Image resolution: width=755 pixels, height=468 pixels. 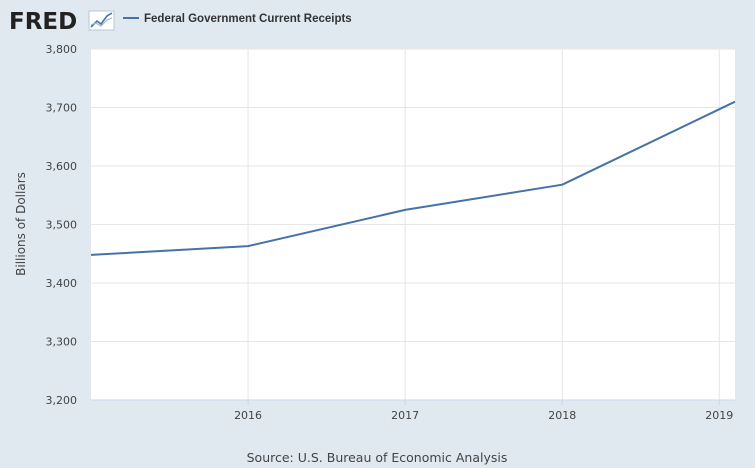 What do you see at coordinates (101, 20) in the screenshot?
I see `chart-line-icon` at bounding box center [101, 20].